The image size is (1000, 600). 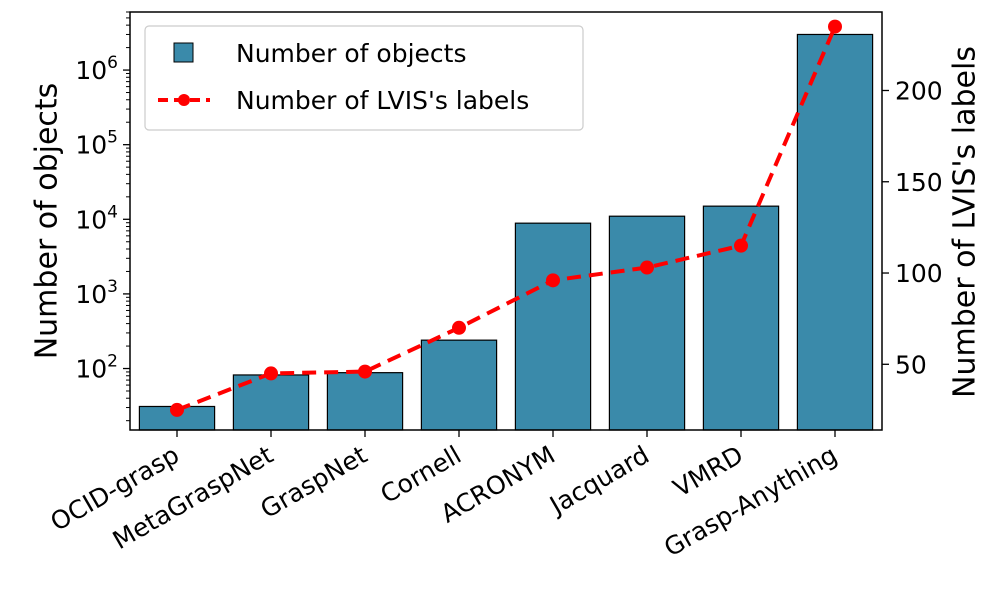 What do you see at coordinates (177, 409) in the screenshot?
I see `point-ocid-grasp` at bounding box center [177, 409].